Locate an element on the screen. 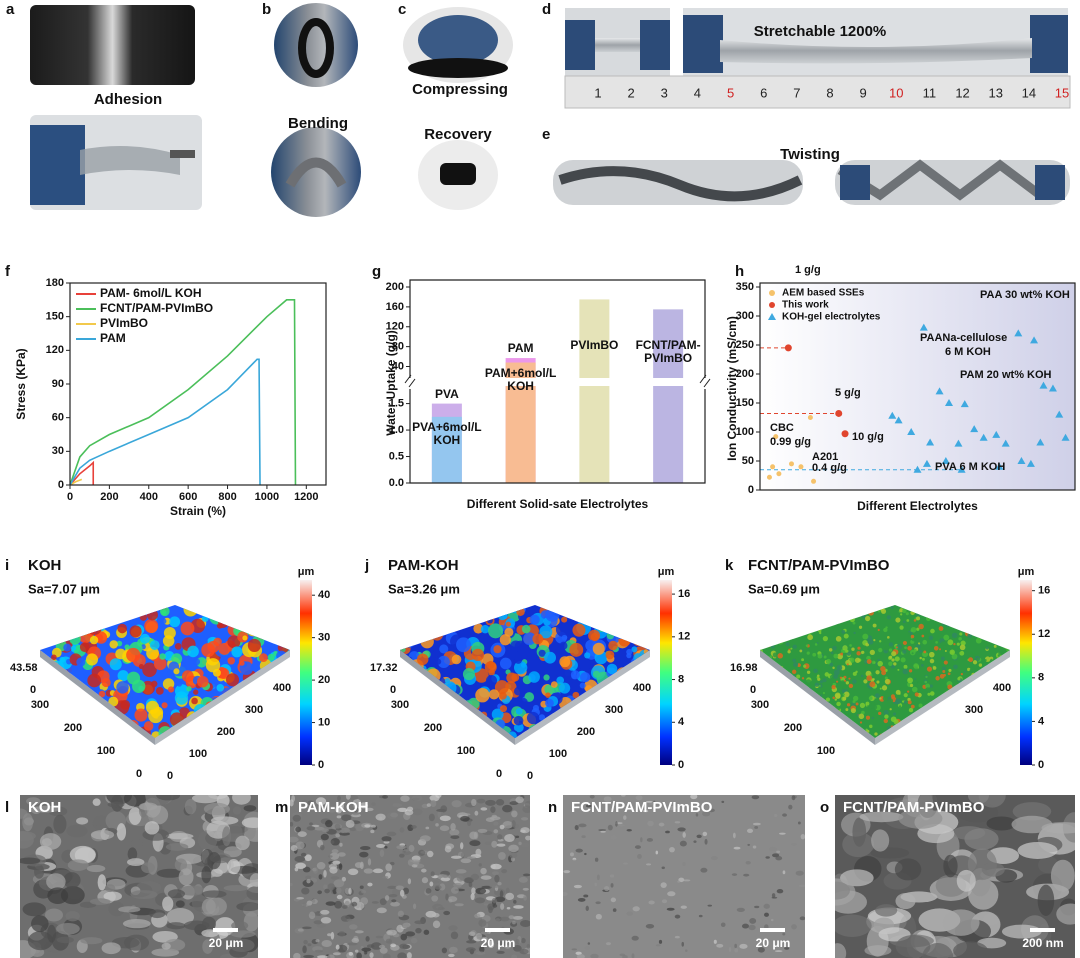 Image resolution: width=1080 pixels, height=958 pixels. ruler-number: 6 is located at coordinates (763, 92).